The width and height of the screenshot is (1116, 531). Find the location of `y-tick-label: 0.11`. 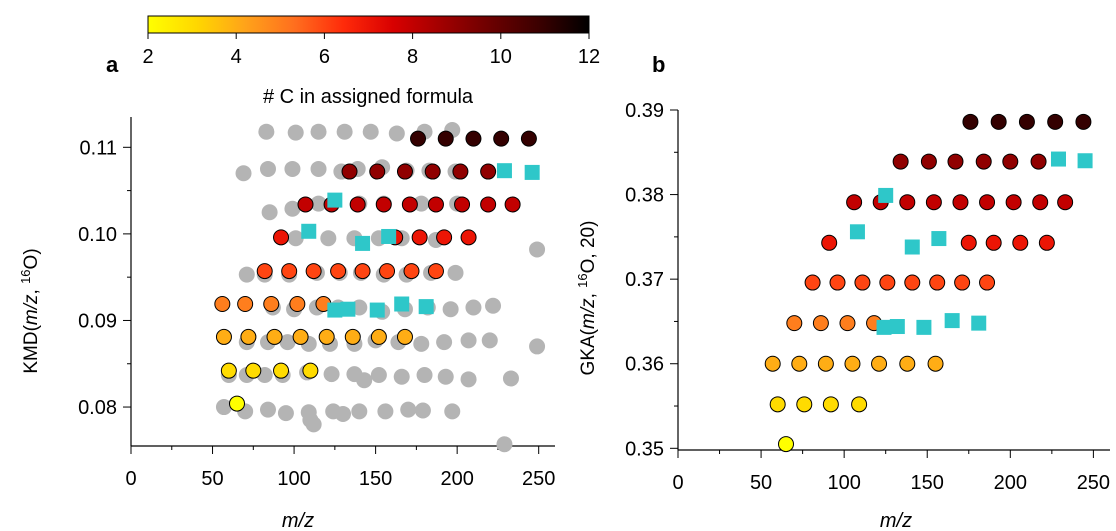

y-tick-label: 0.11 is located at coordinates (98, 148).